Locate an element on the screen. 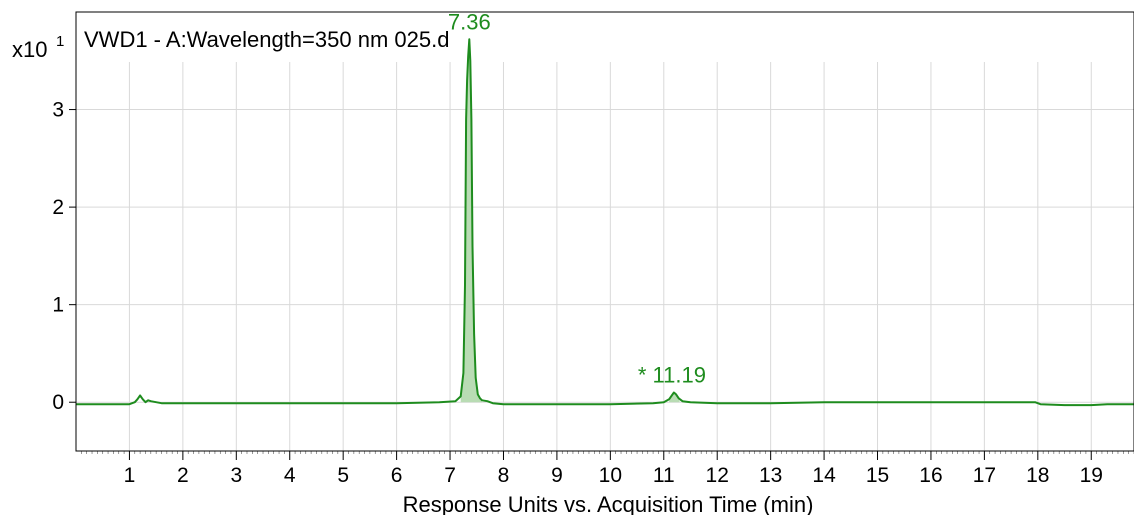  y-multiplier-label: x10 is located at coordinates (29, 49).